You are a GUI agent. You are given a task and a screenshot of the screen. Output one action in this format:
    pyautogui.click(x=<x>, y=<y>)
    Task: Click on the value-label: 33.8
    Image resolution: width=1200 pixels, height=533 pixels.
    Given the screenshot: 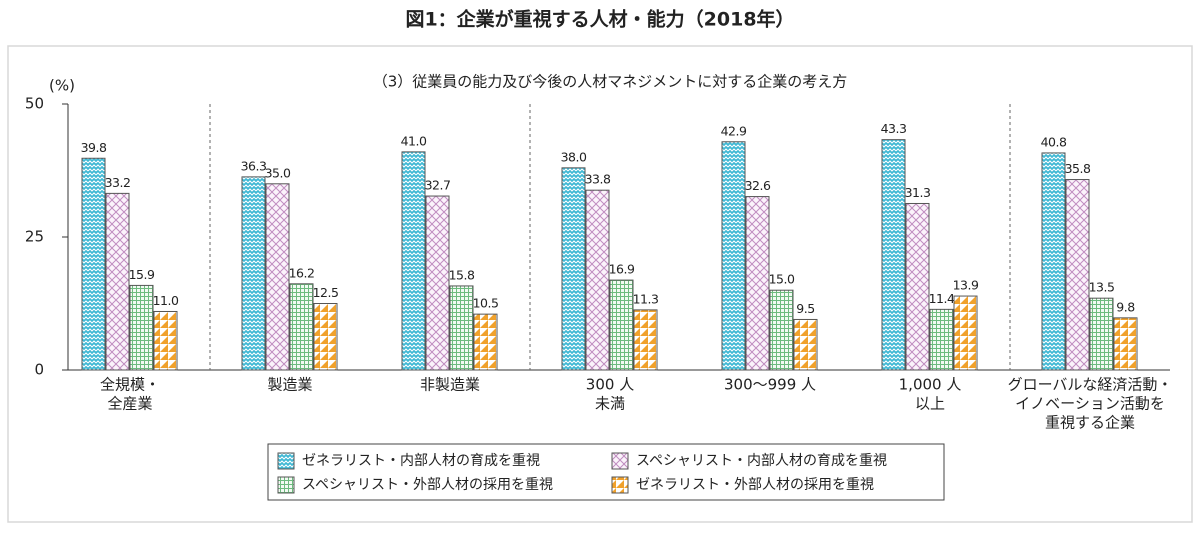 What is the action you would take?
    pyautogui.click(x=598, y=179)
    